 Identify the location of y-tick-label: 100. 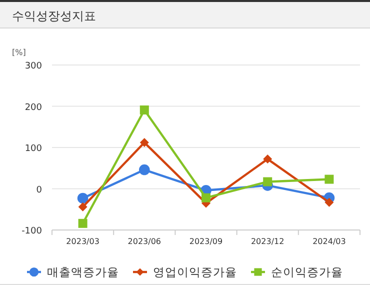
(33, 149).